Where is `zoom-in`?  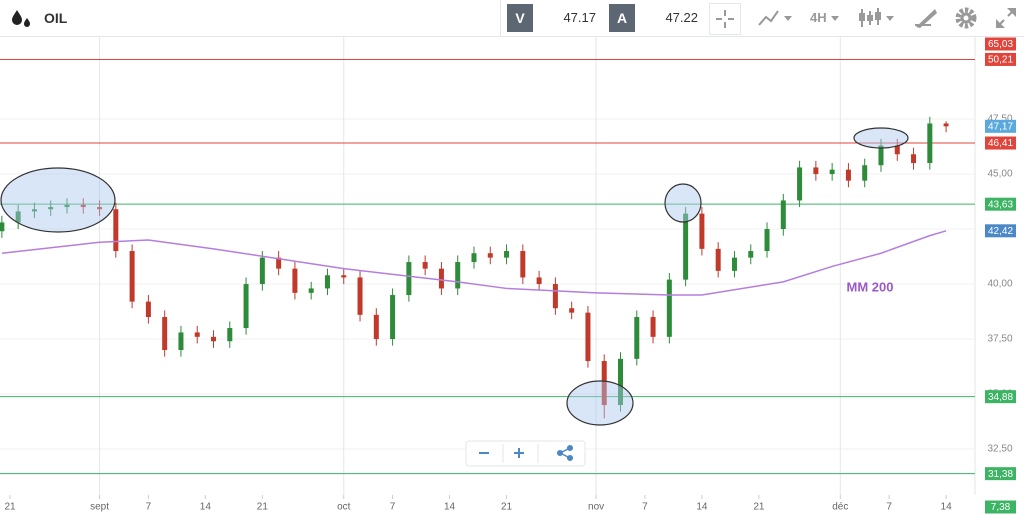
zoom-in is located at coordinates (519, 453).